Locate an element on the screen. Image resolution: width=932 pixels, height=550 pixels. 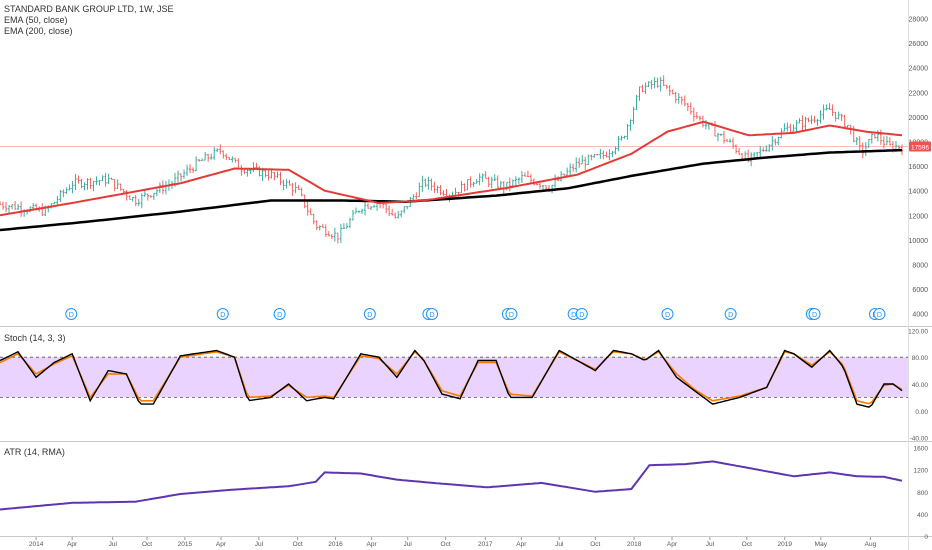
price-axis-tick: 20000 is located at coordinates (919, 118).